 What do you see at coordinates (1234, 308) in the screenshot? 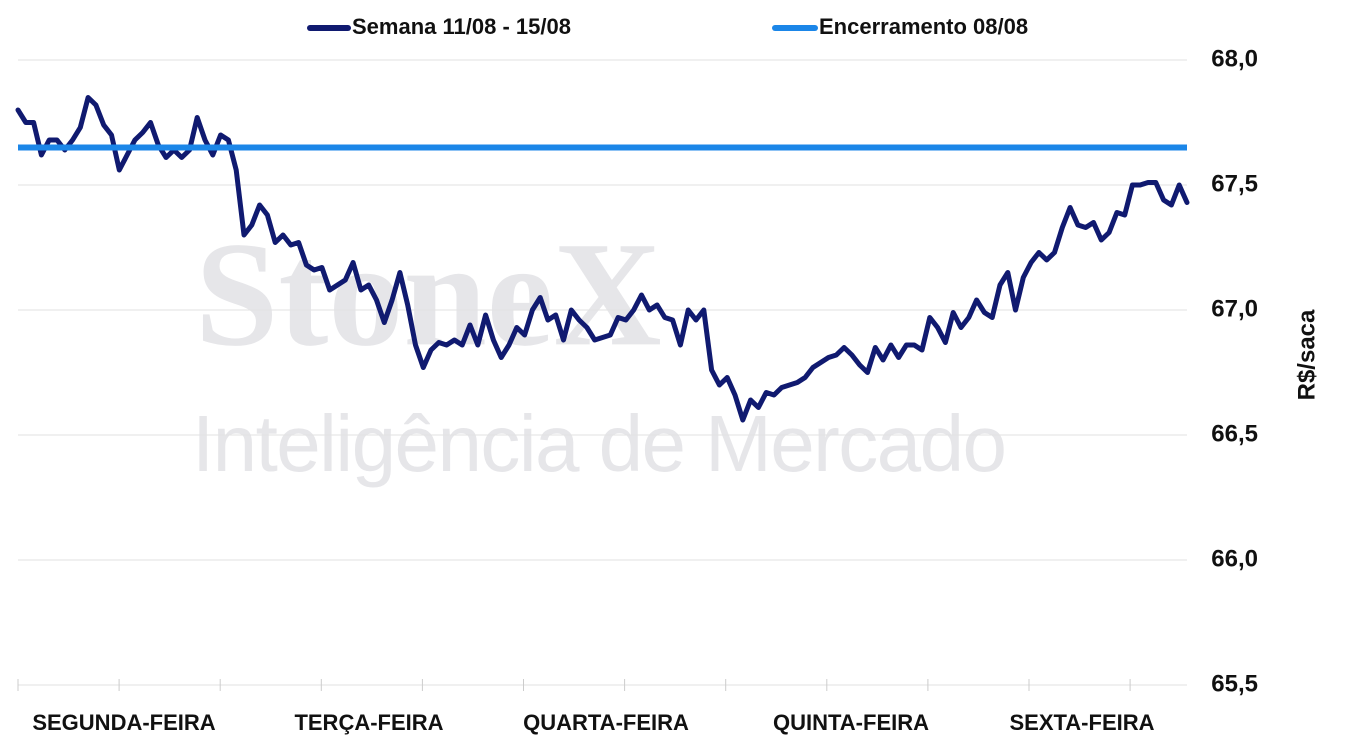
I see `y-tick-label: 67,0` at bounding box center [1234, 308].